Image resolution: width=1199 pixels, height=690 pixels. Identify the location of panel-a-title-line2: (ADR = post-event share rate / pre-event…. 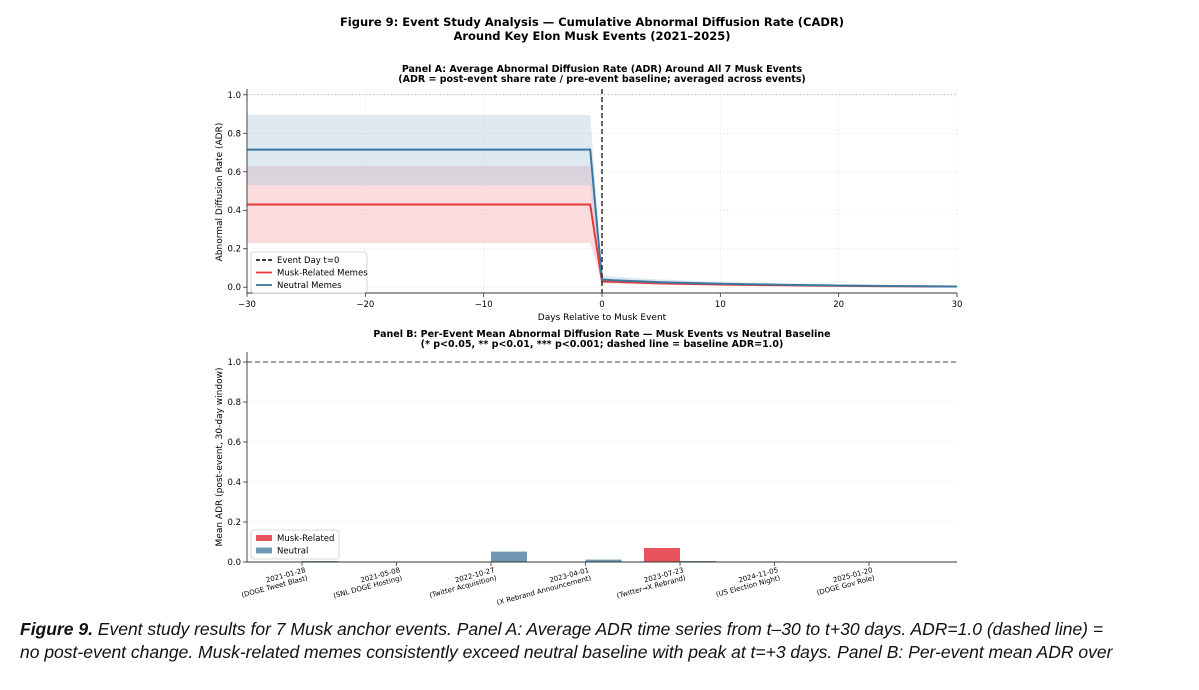
(602, 79).